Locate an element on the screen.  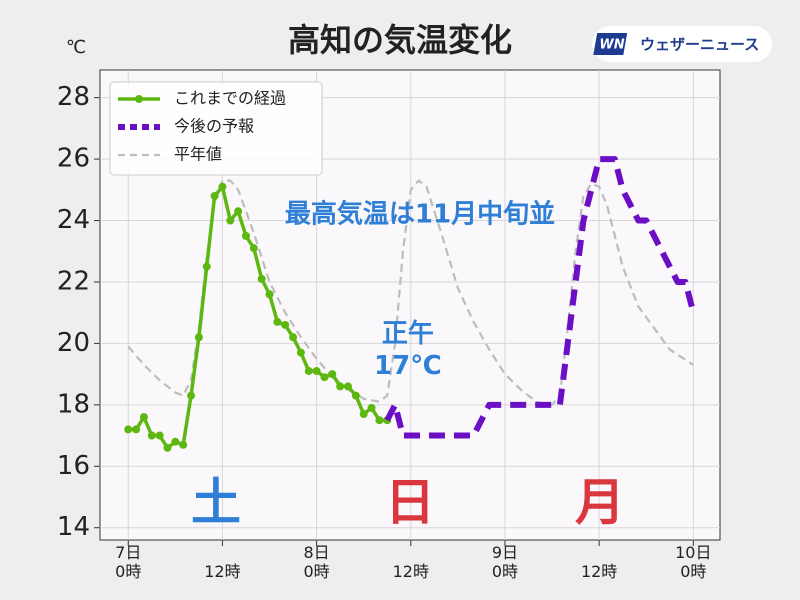
x-tick-label: 9日 0時 is located at coordinates (505, 562).